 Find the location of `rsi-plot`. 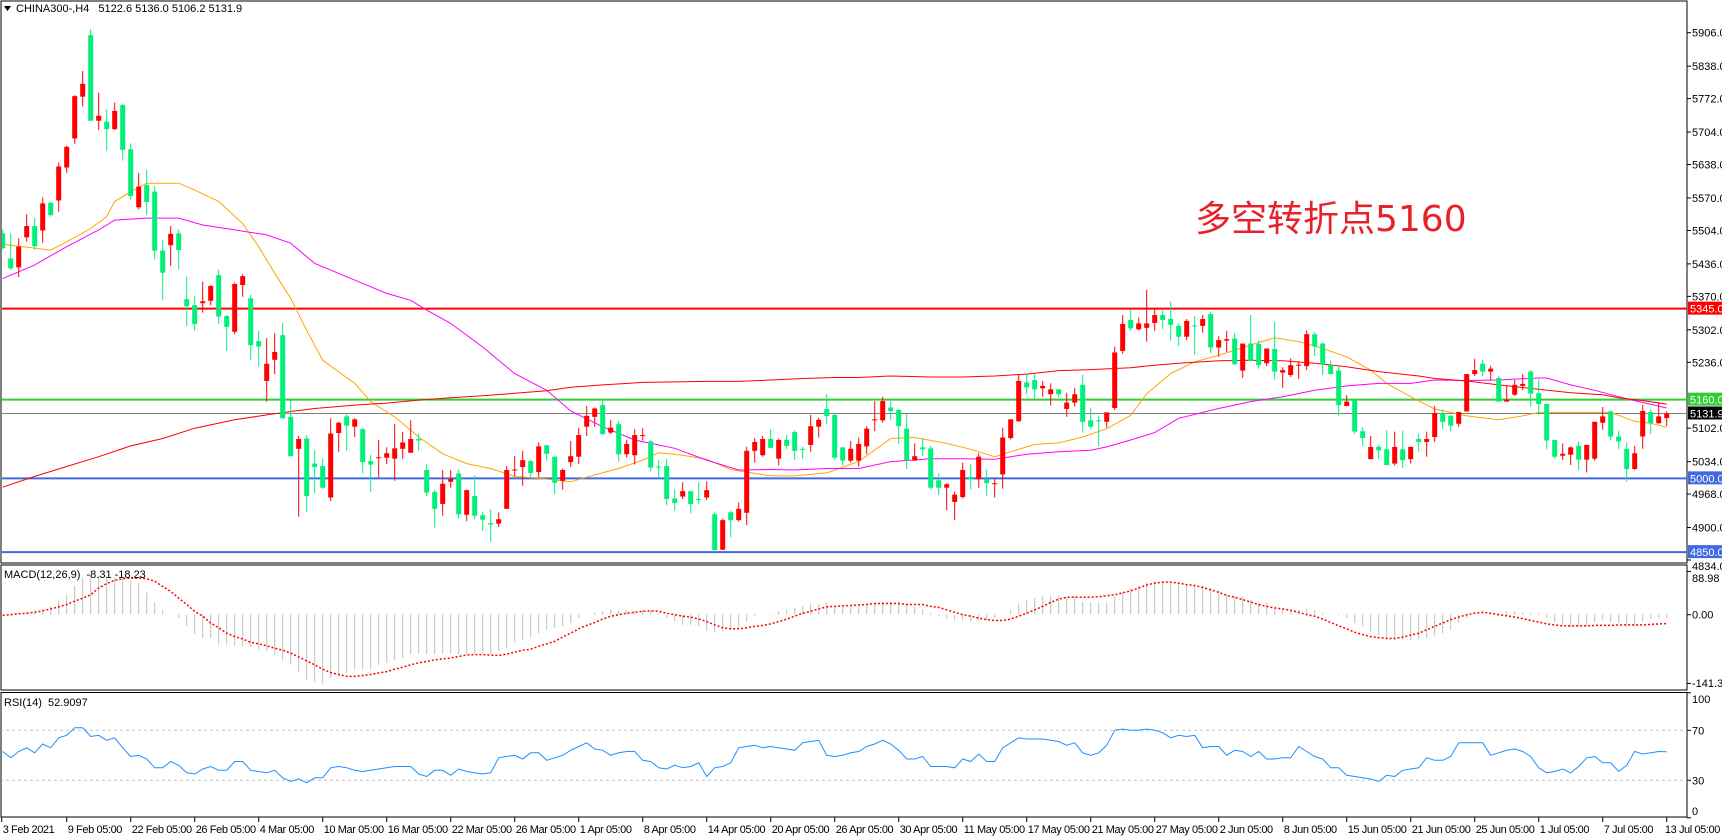

rsi-plot is located at coordinates (844, 755).